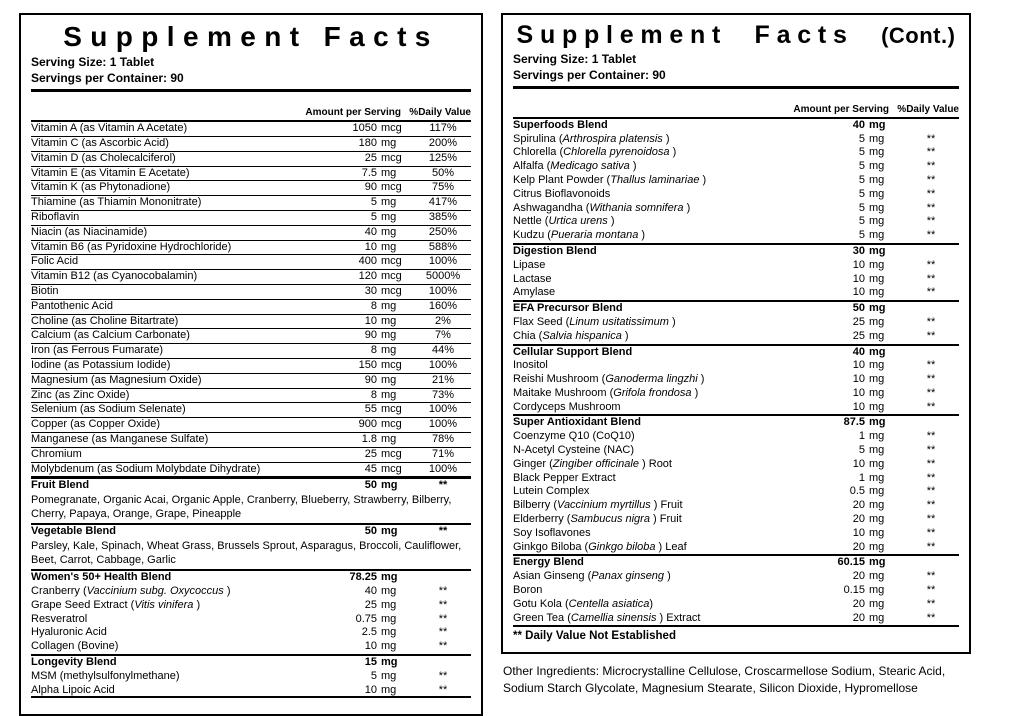 The width and height of the screenshot is (1024, 716). Describe the element at coordinates (56, 453) in the screenshot. I see `ingredient-name: Chromium` at that location.